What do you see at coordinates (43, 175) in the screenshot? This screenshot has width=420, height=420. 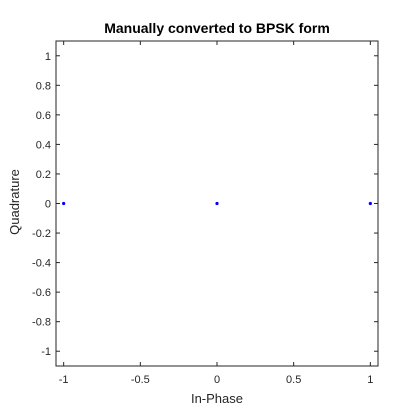 I see `y-tick-label: 0.2` at bounding box center [43, 175].